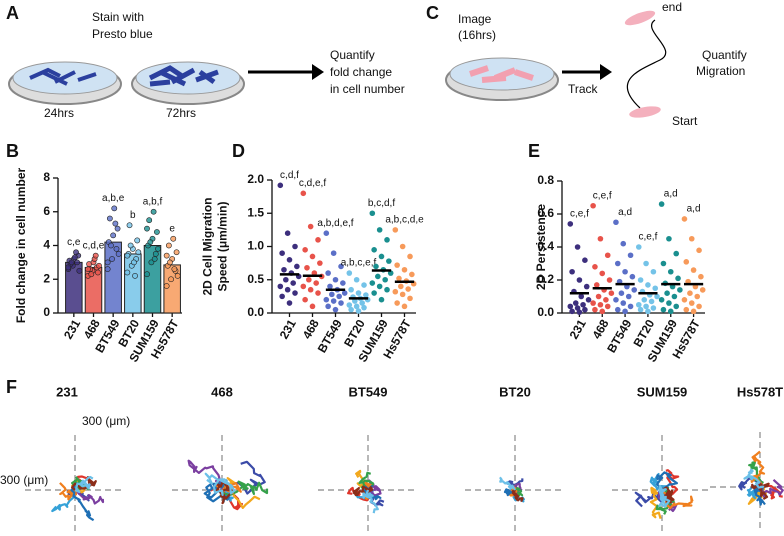 The height and width of the screenshot is (536, 784). I want to click on start-label: Start, so click(685, 121).